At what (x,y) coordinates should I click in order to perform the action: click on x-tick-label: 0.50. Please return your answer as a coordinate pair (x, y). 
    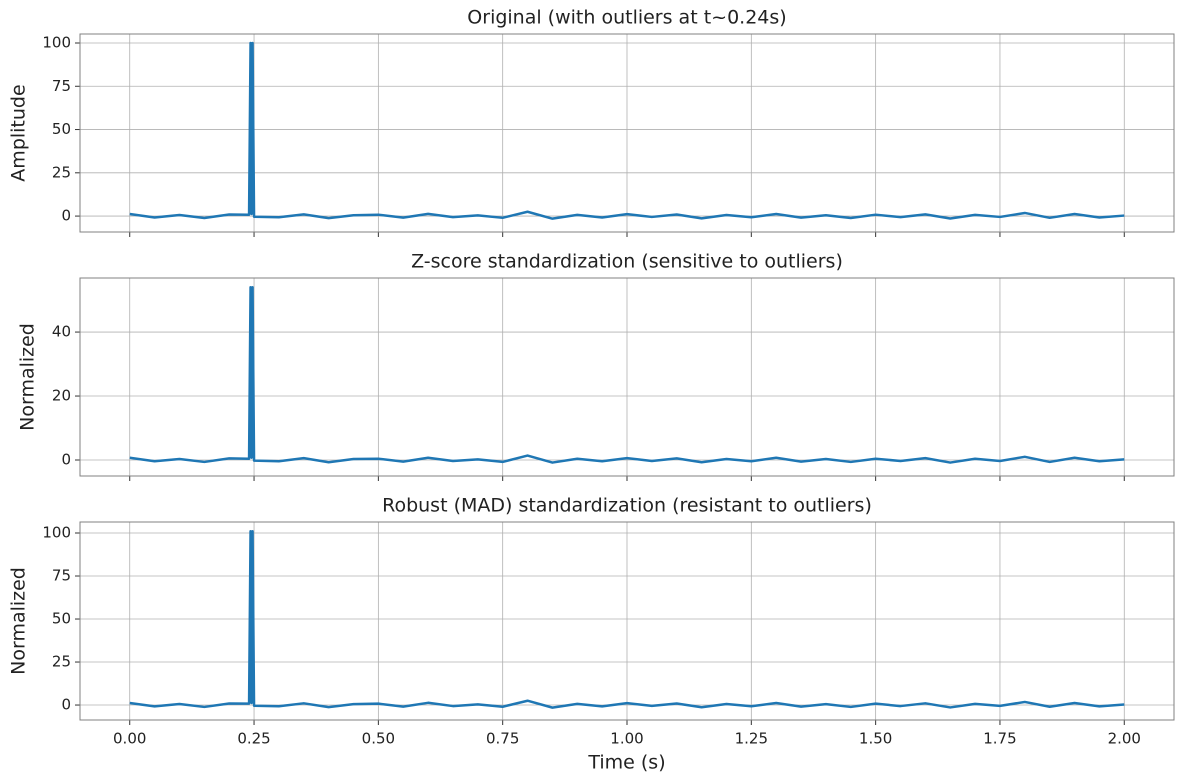
    Looking at the image, I should click on (378, 739).